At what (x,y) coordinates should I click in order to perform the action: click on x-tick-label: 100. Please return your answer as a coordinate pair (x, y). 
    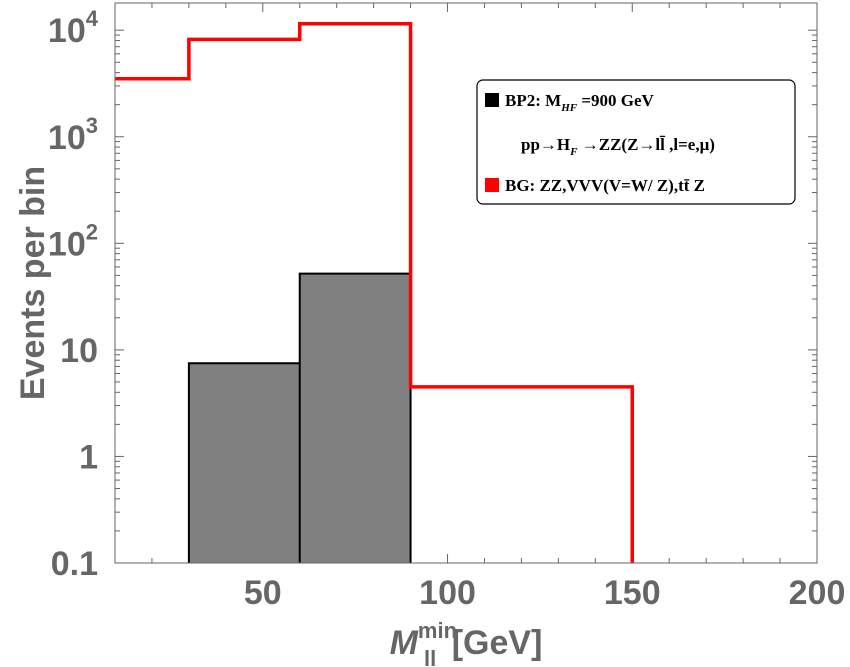
    Looking at the image, I should click on (447, 593).